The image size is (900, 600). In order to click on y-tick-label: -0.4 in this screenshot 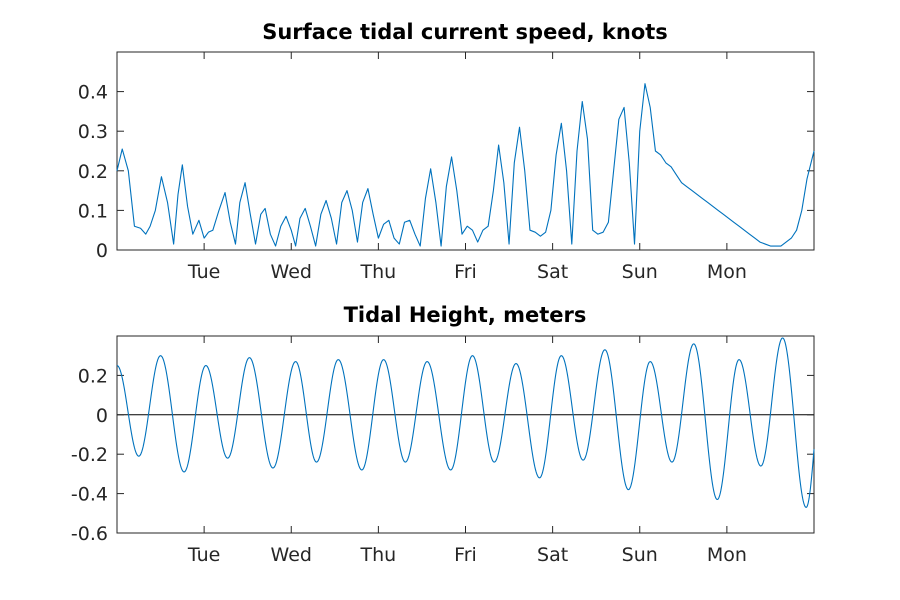, I will do `click(89, 495)`.